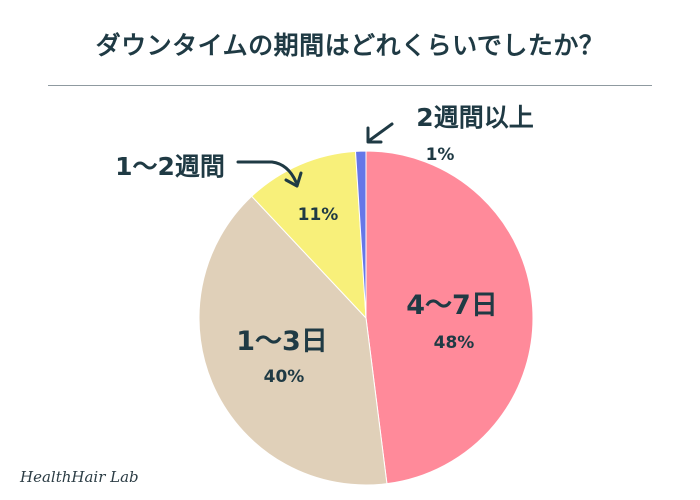 The image size is (700, 500). Describe the element at coordinates (474, 117) in the screenshot. I see `slice-label-2weeks-plus: 2週間以上` at that location.